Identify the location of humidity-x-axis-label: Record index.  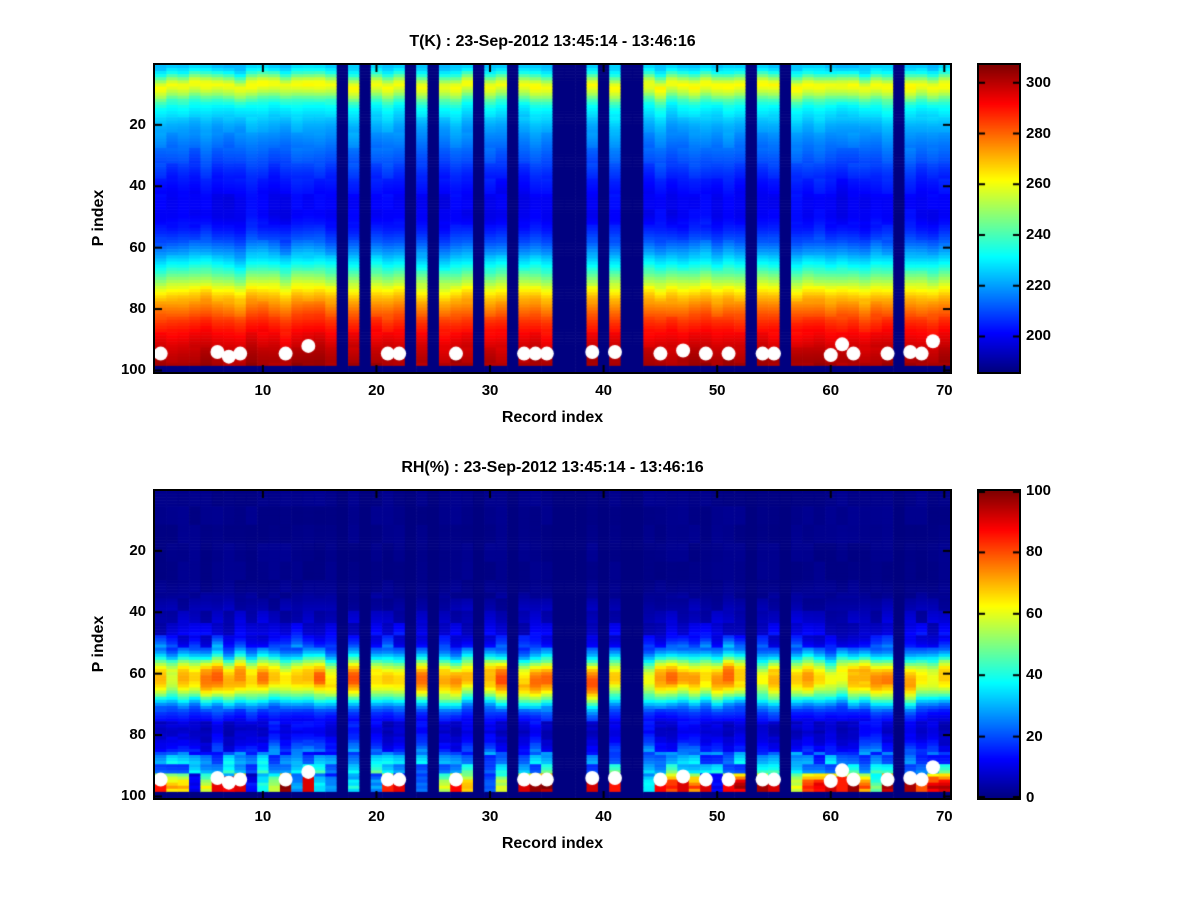
(552, 843).